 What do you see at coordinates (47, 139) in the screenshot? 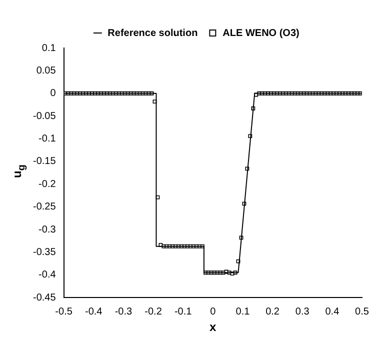
I see `y-tick-label: -0.1` at bounding box center [47, 139].